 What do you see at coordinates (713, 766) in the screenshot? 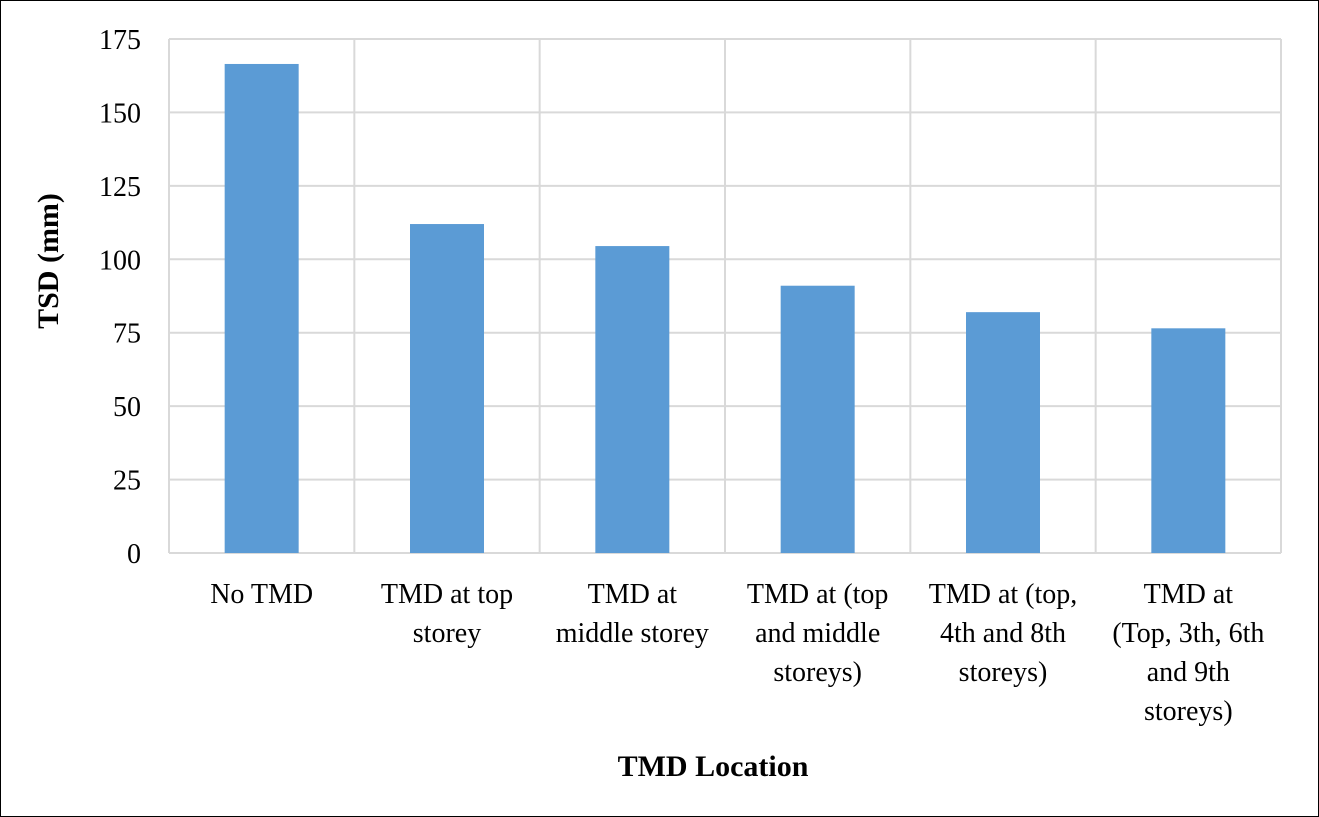
I see `x-axis-title: TMD Location` at bounding box center [713, 766].